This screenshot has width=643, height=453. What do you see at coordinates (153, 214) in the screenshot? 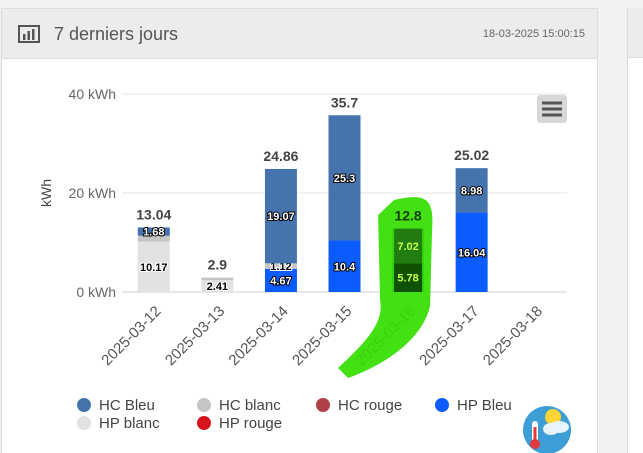
I see `bar-total-label: 13.04` at bounding box center [153, 214].